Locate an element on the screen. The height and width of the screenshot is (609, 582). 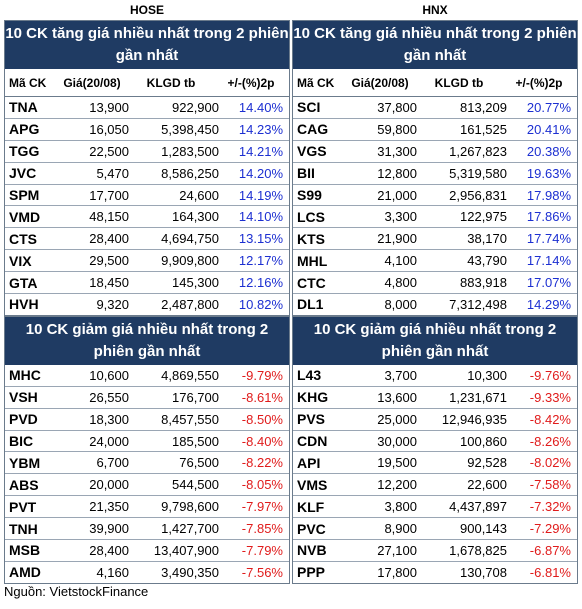
cell-change: 20.38% is located at coordinates (548, 151).